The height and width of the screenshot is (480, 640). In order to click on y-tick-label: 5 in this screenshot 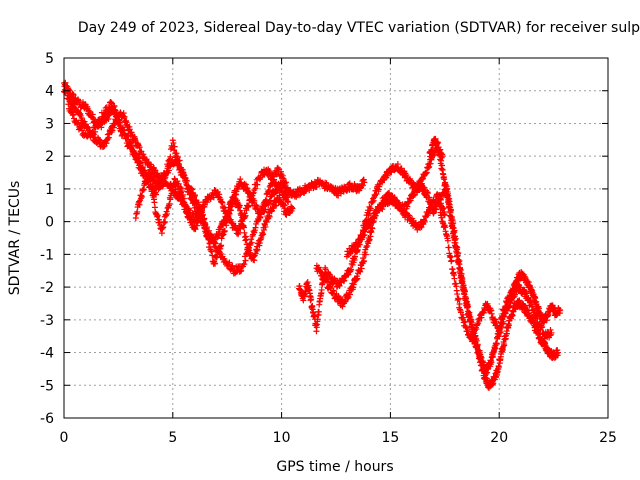, I will do `click(49, 59)`.